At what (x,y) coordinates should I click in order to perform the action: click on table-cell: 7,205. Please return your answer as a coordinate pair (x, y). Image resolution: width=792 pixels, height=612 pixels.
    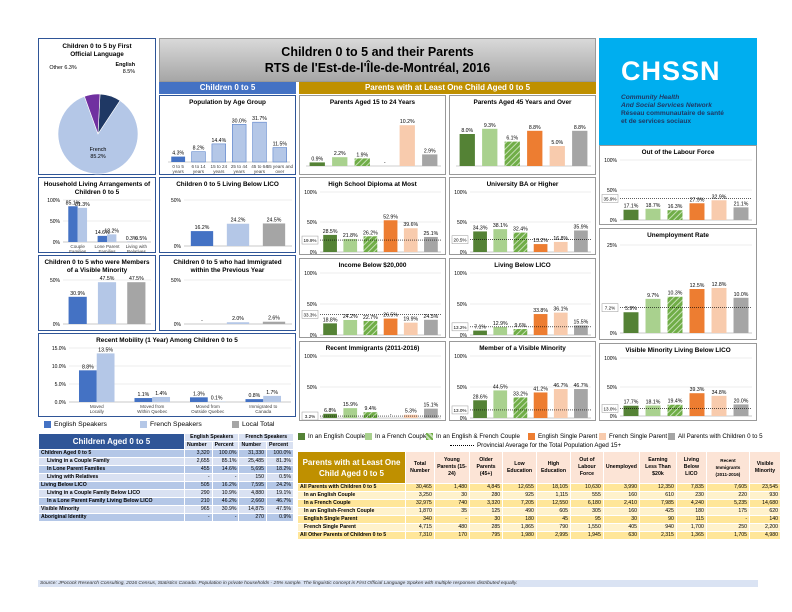
    Looking at the image, I should click on (519, 503).